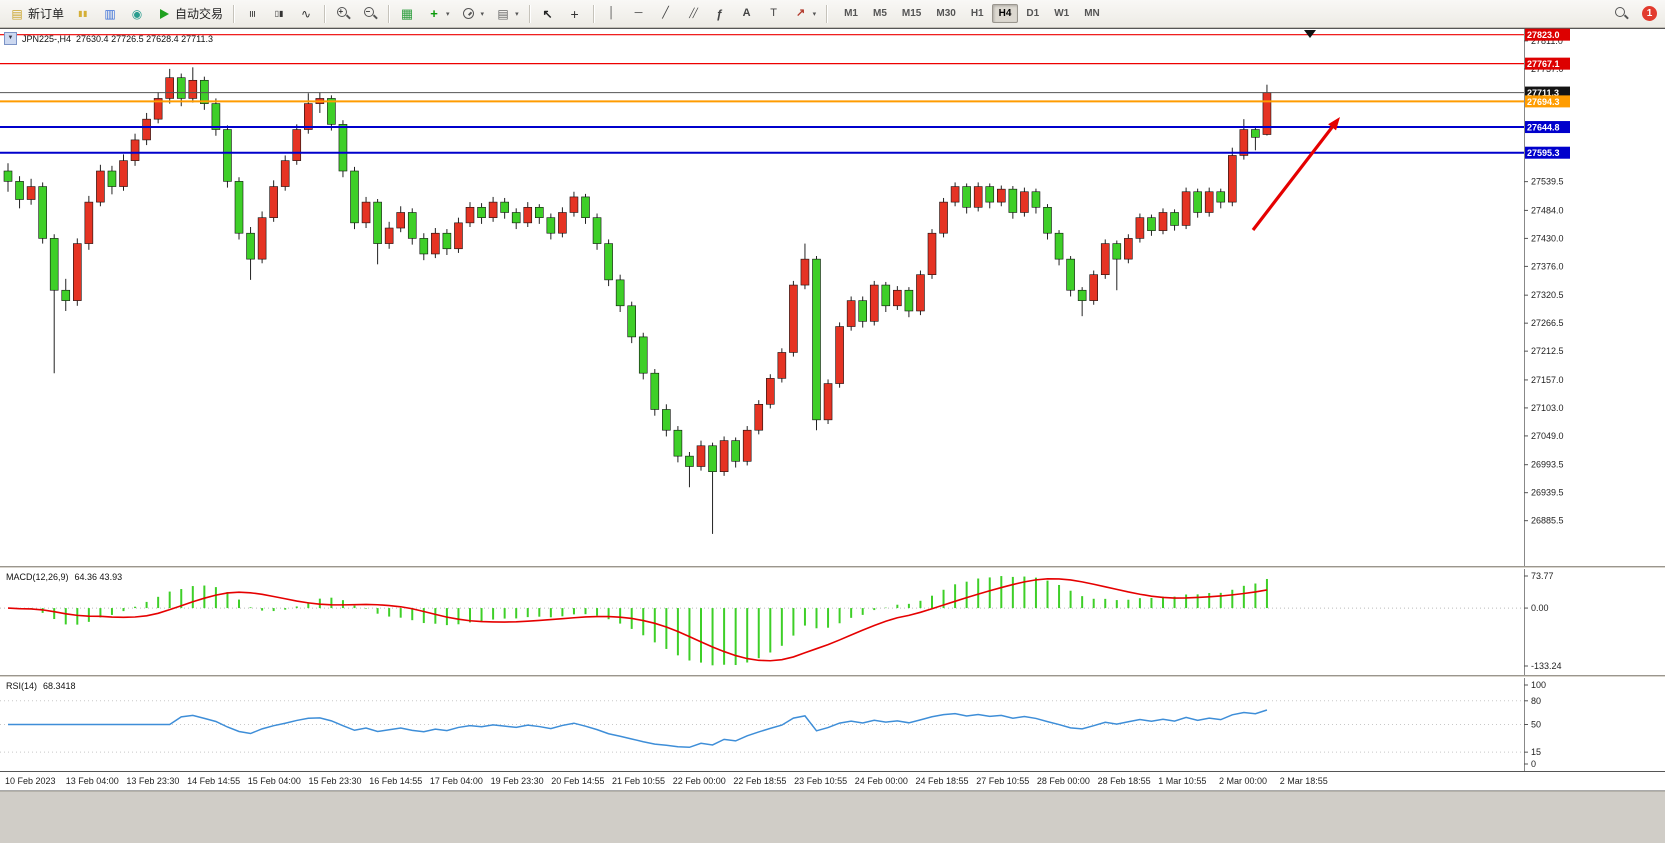 Image resolution: width=1665 pixels, height=843 pixels. What do you see at coordinates (612, 14) in the screenshot?
I see `vertical-line-button` at bounding box center [612, 14].